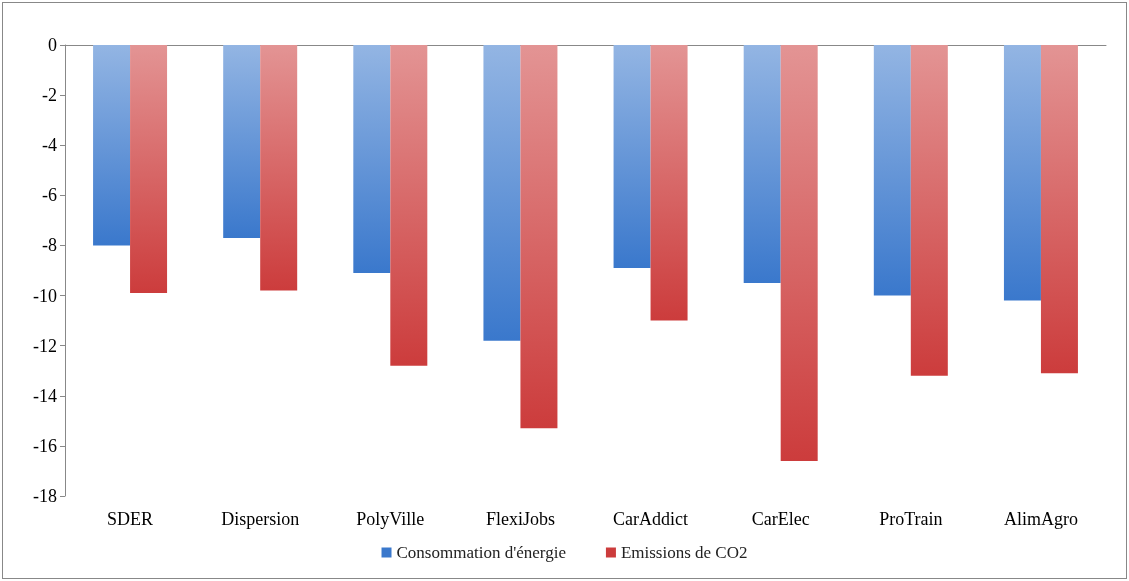 Image resolution: width=1129 pixels, height=581 pixels. Describe the element at coordinates (780, 519) in the screenshot. I see `x-tick-label: CarElec` at that location.